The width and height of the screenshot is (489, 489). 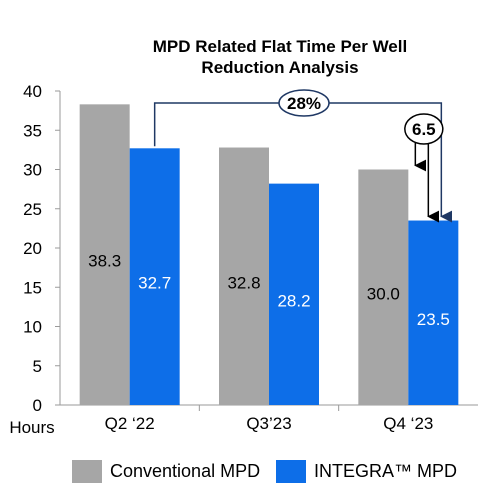 What do you see at coordinates (154, 283) in the screenshot?
I see `data-label: 32.7` at bounding box center [154, 283].